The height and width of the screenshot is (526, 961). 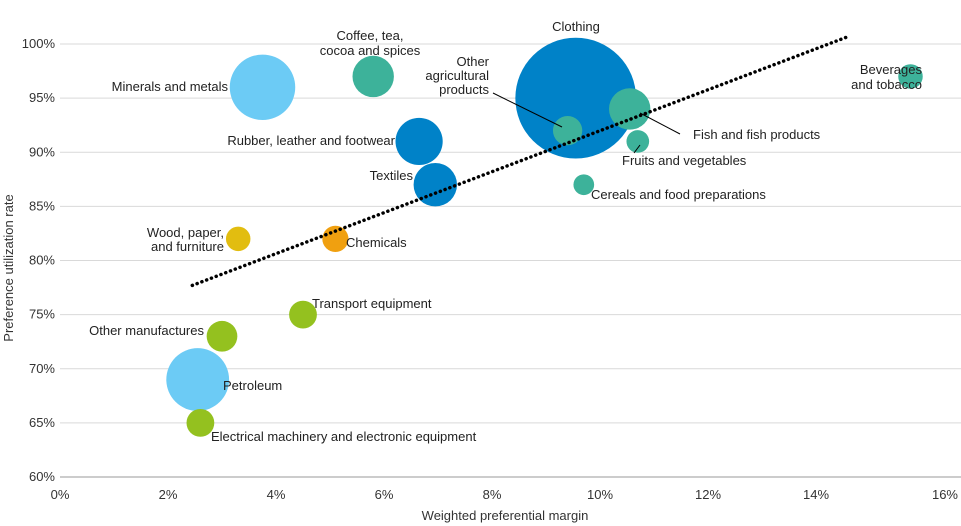 I want to click on leader-fruits, so click(x=637, y=149).